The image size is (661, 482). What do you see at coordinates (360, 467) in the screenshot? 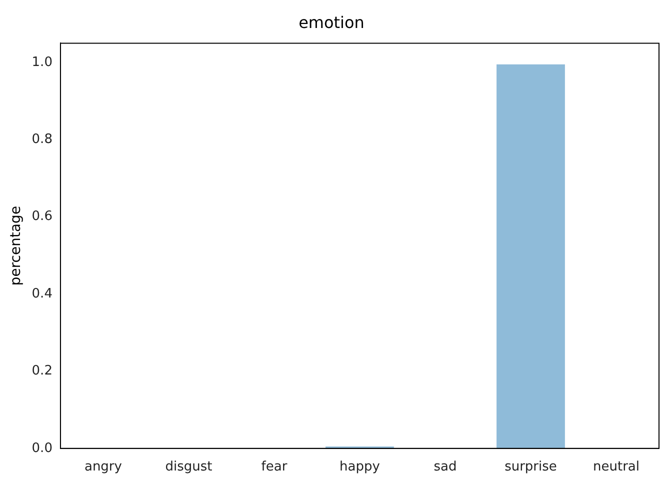
I see `x-tick-label: happy` at bounding box center [360, 467].